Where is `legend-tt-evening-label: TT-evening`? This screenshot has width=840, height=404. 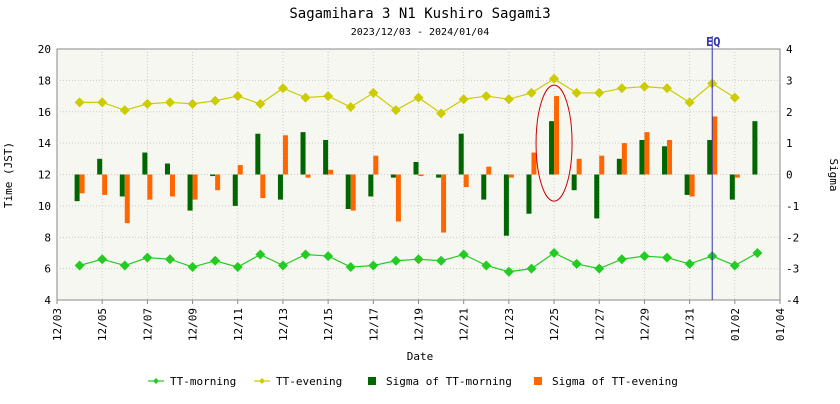 legend-tt-evening-label: TT-evening is located at coordinates (309, 381).